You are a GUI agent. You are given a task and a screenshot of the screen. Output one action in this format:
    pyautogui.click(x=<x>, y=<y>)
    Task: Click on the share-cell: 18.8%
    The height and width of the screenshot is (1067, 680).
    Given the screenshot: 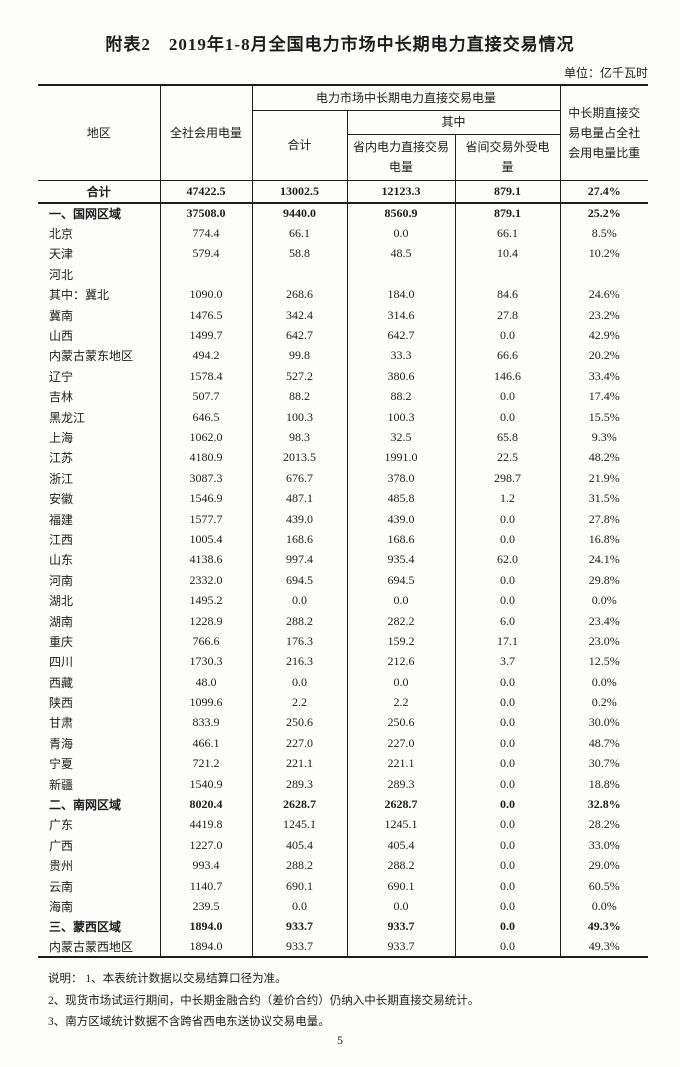 What is the action you would take?
    pyautogui.click(x=604, y=784)
    